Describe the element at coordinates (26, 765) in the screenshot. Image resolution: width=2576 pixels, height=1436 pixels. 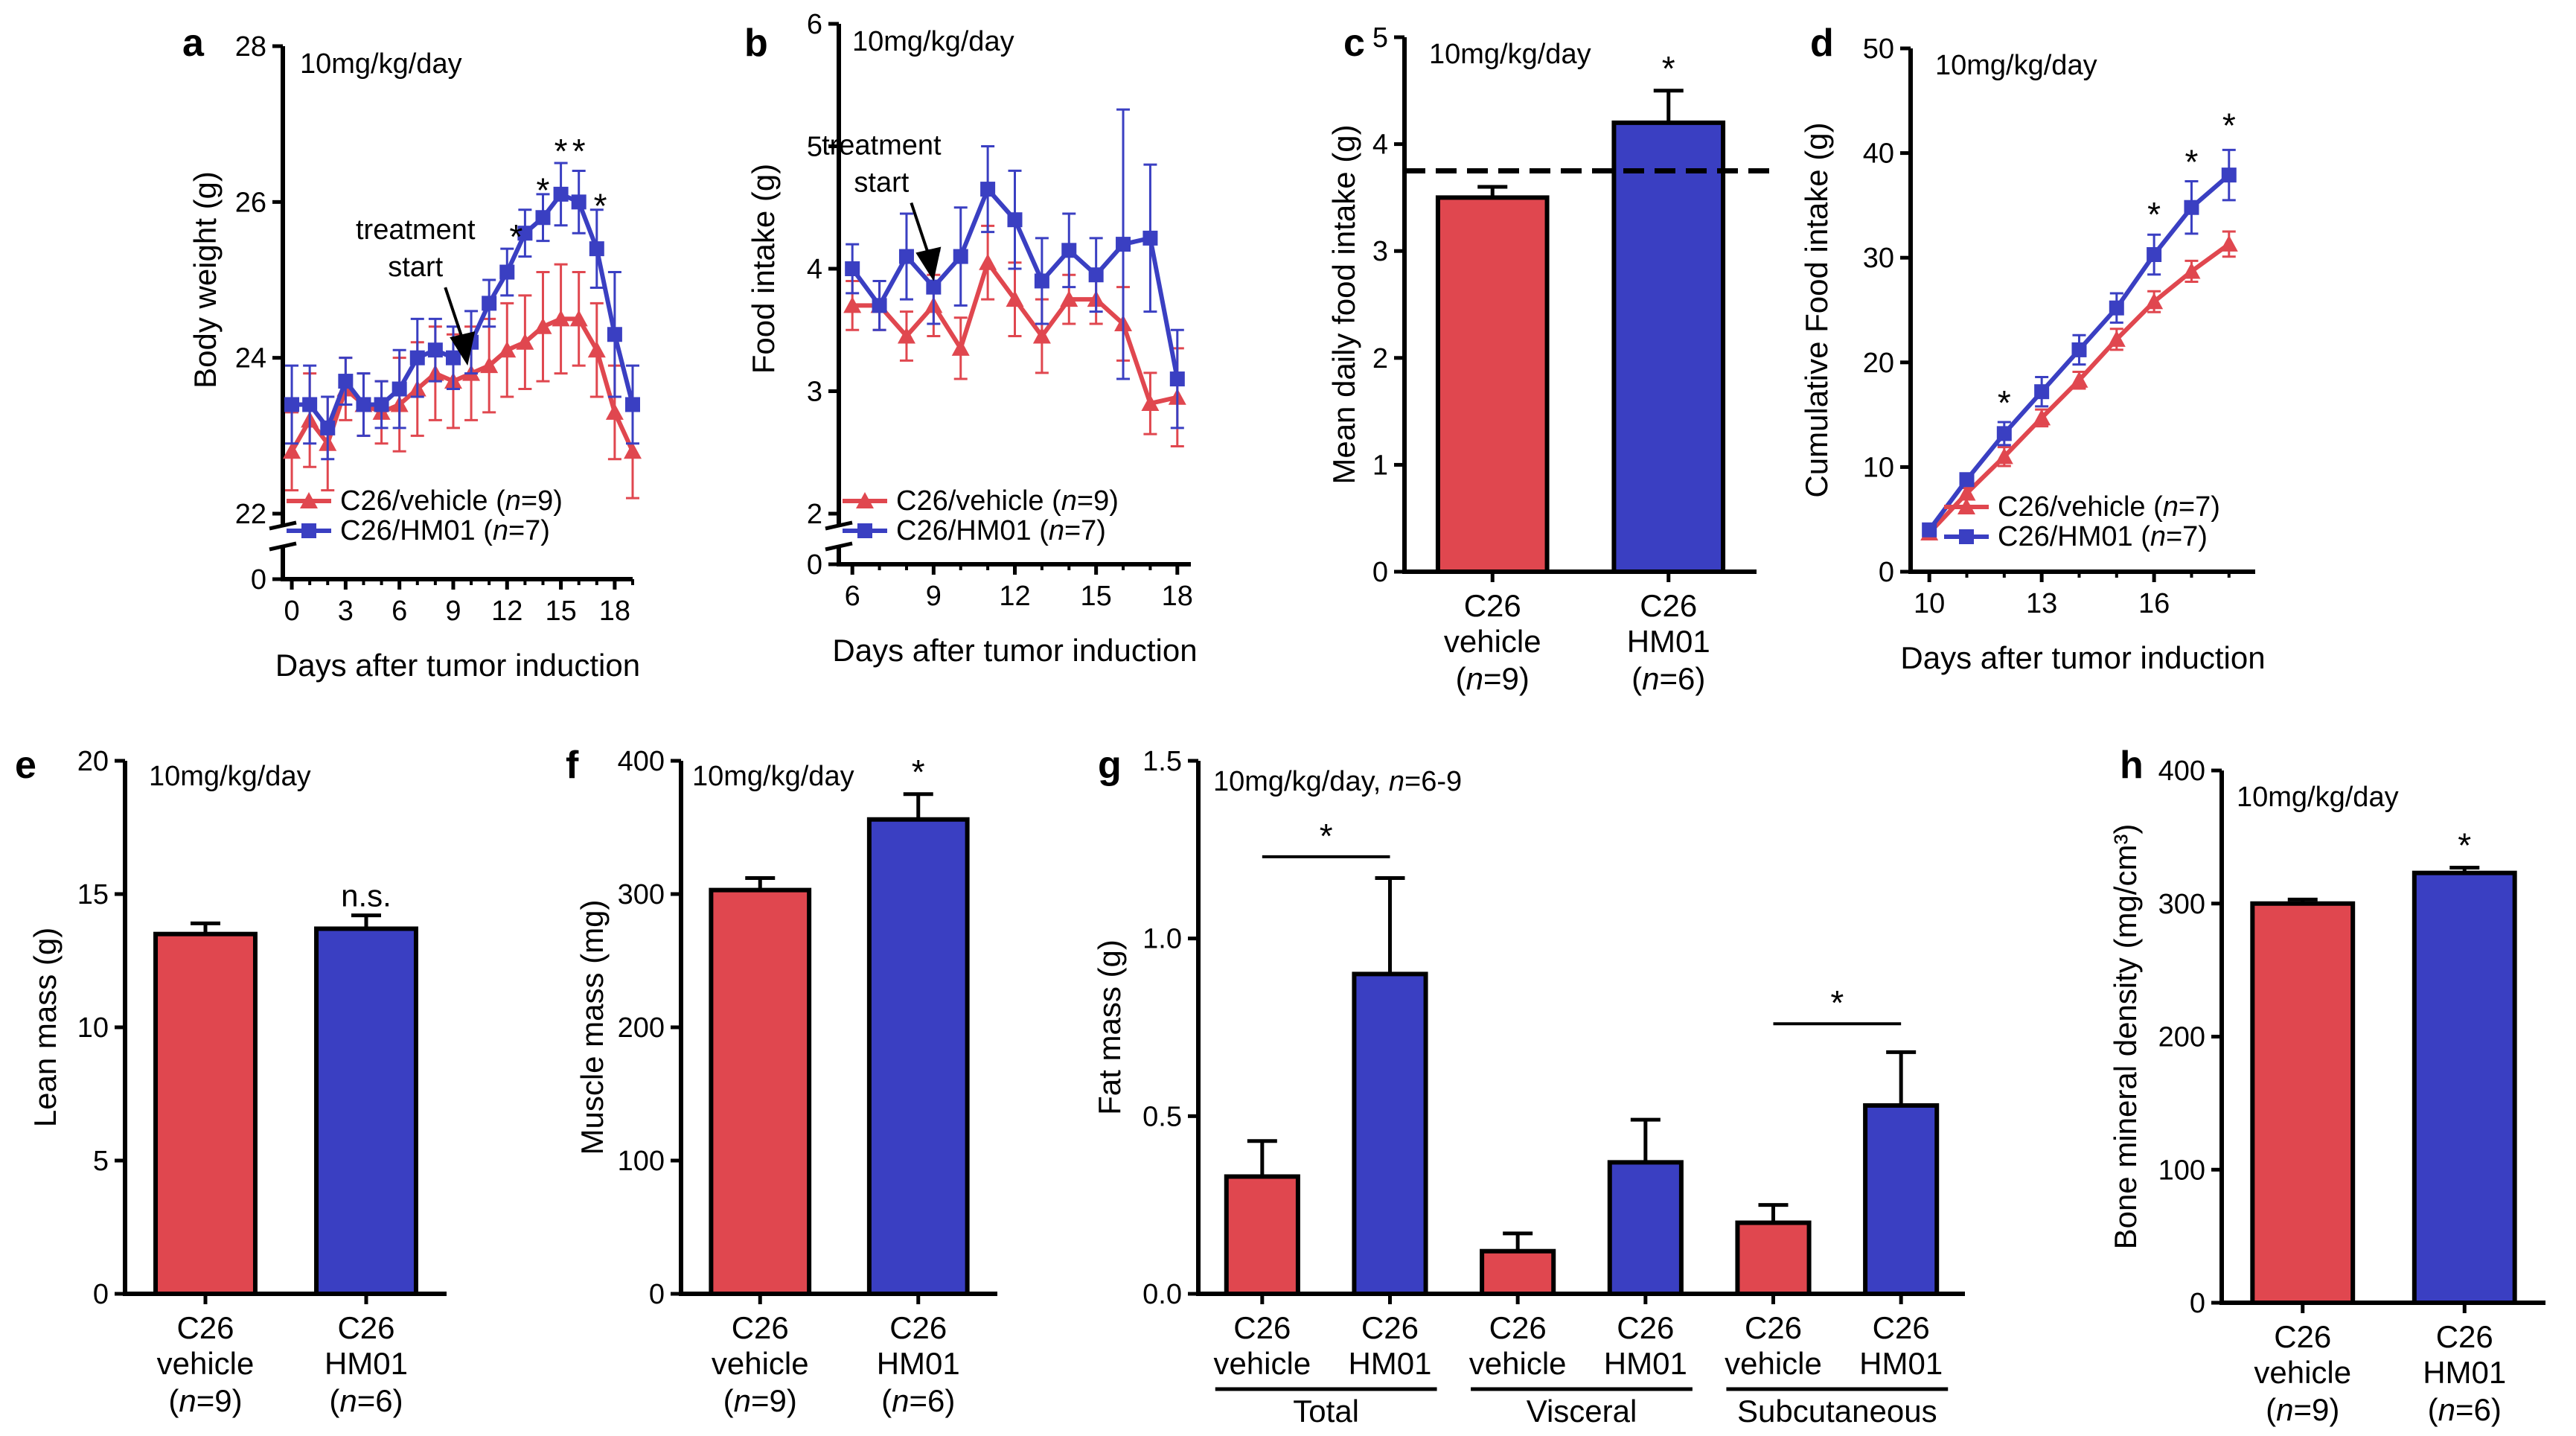
I see `panel-letter: e` at that location.